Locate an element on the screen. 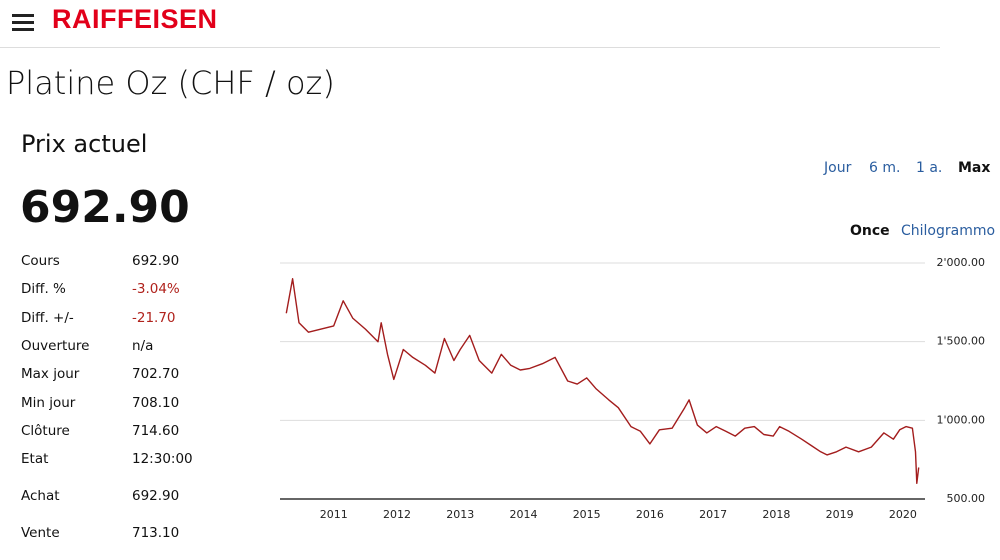  detail-value: 12:30:00 is located at coordinates (162, 459).